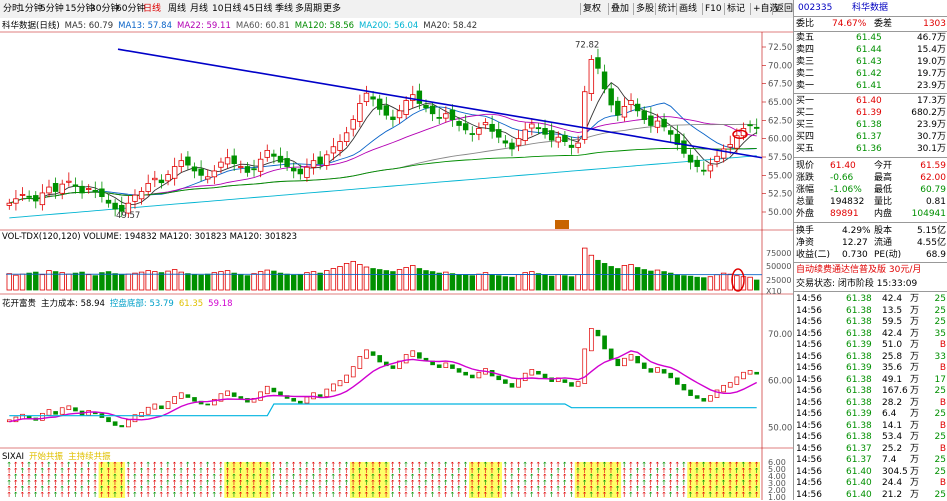 This screenshot has height=501, width=947. I want to click on stat-value: -0.66, so click(842, 178).